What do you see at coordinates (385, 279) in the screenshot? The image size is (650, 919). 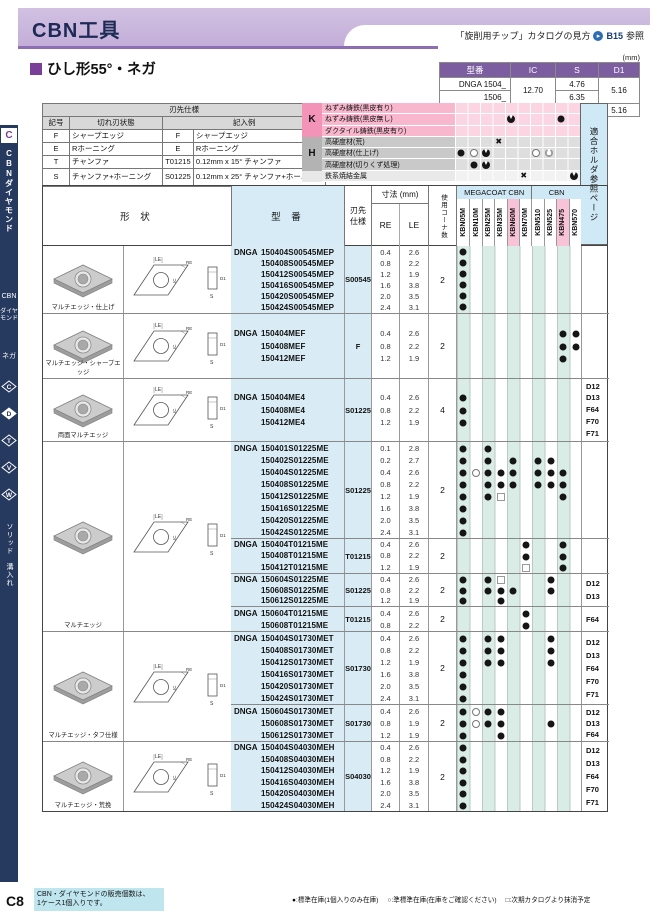 I see `re-column: 0.4 0.8 1.2 1.6 2.0 2.4` at bounding box center [385, 279].